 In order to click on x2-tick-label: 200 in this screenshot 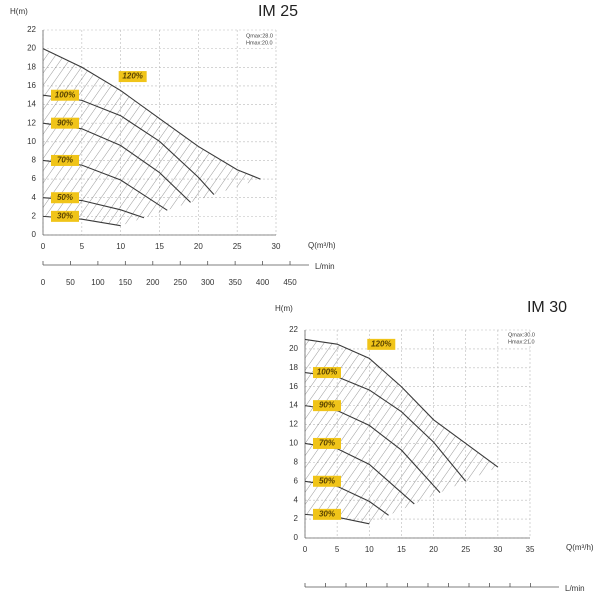, I will do `click(153, 282)`.